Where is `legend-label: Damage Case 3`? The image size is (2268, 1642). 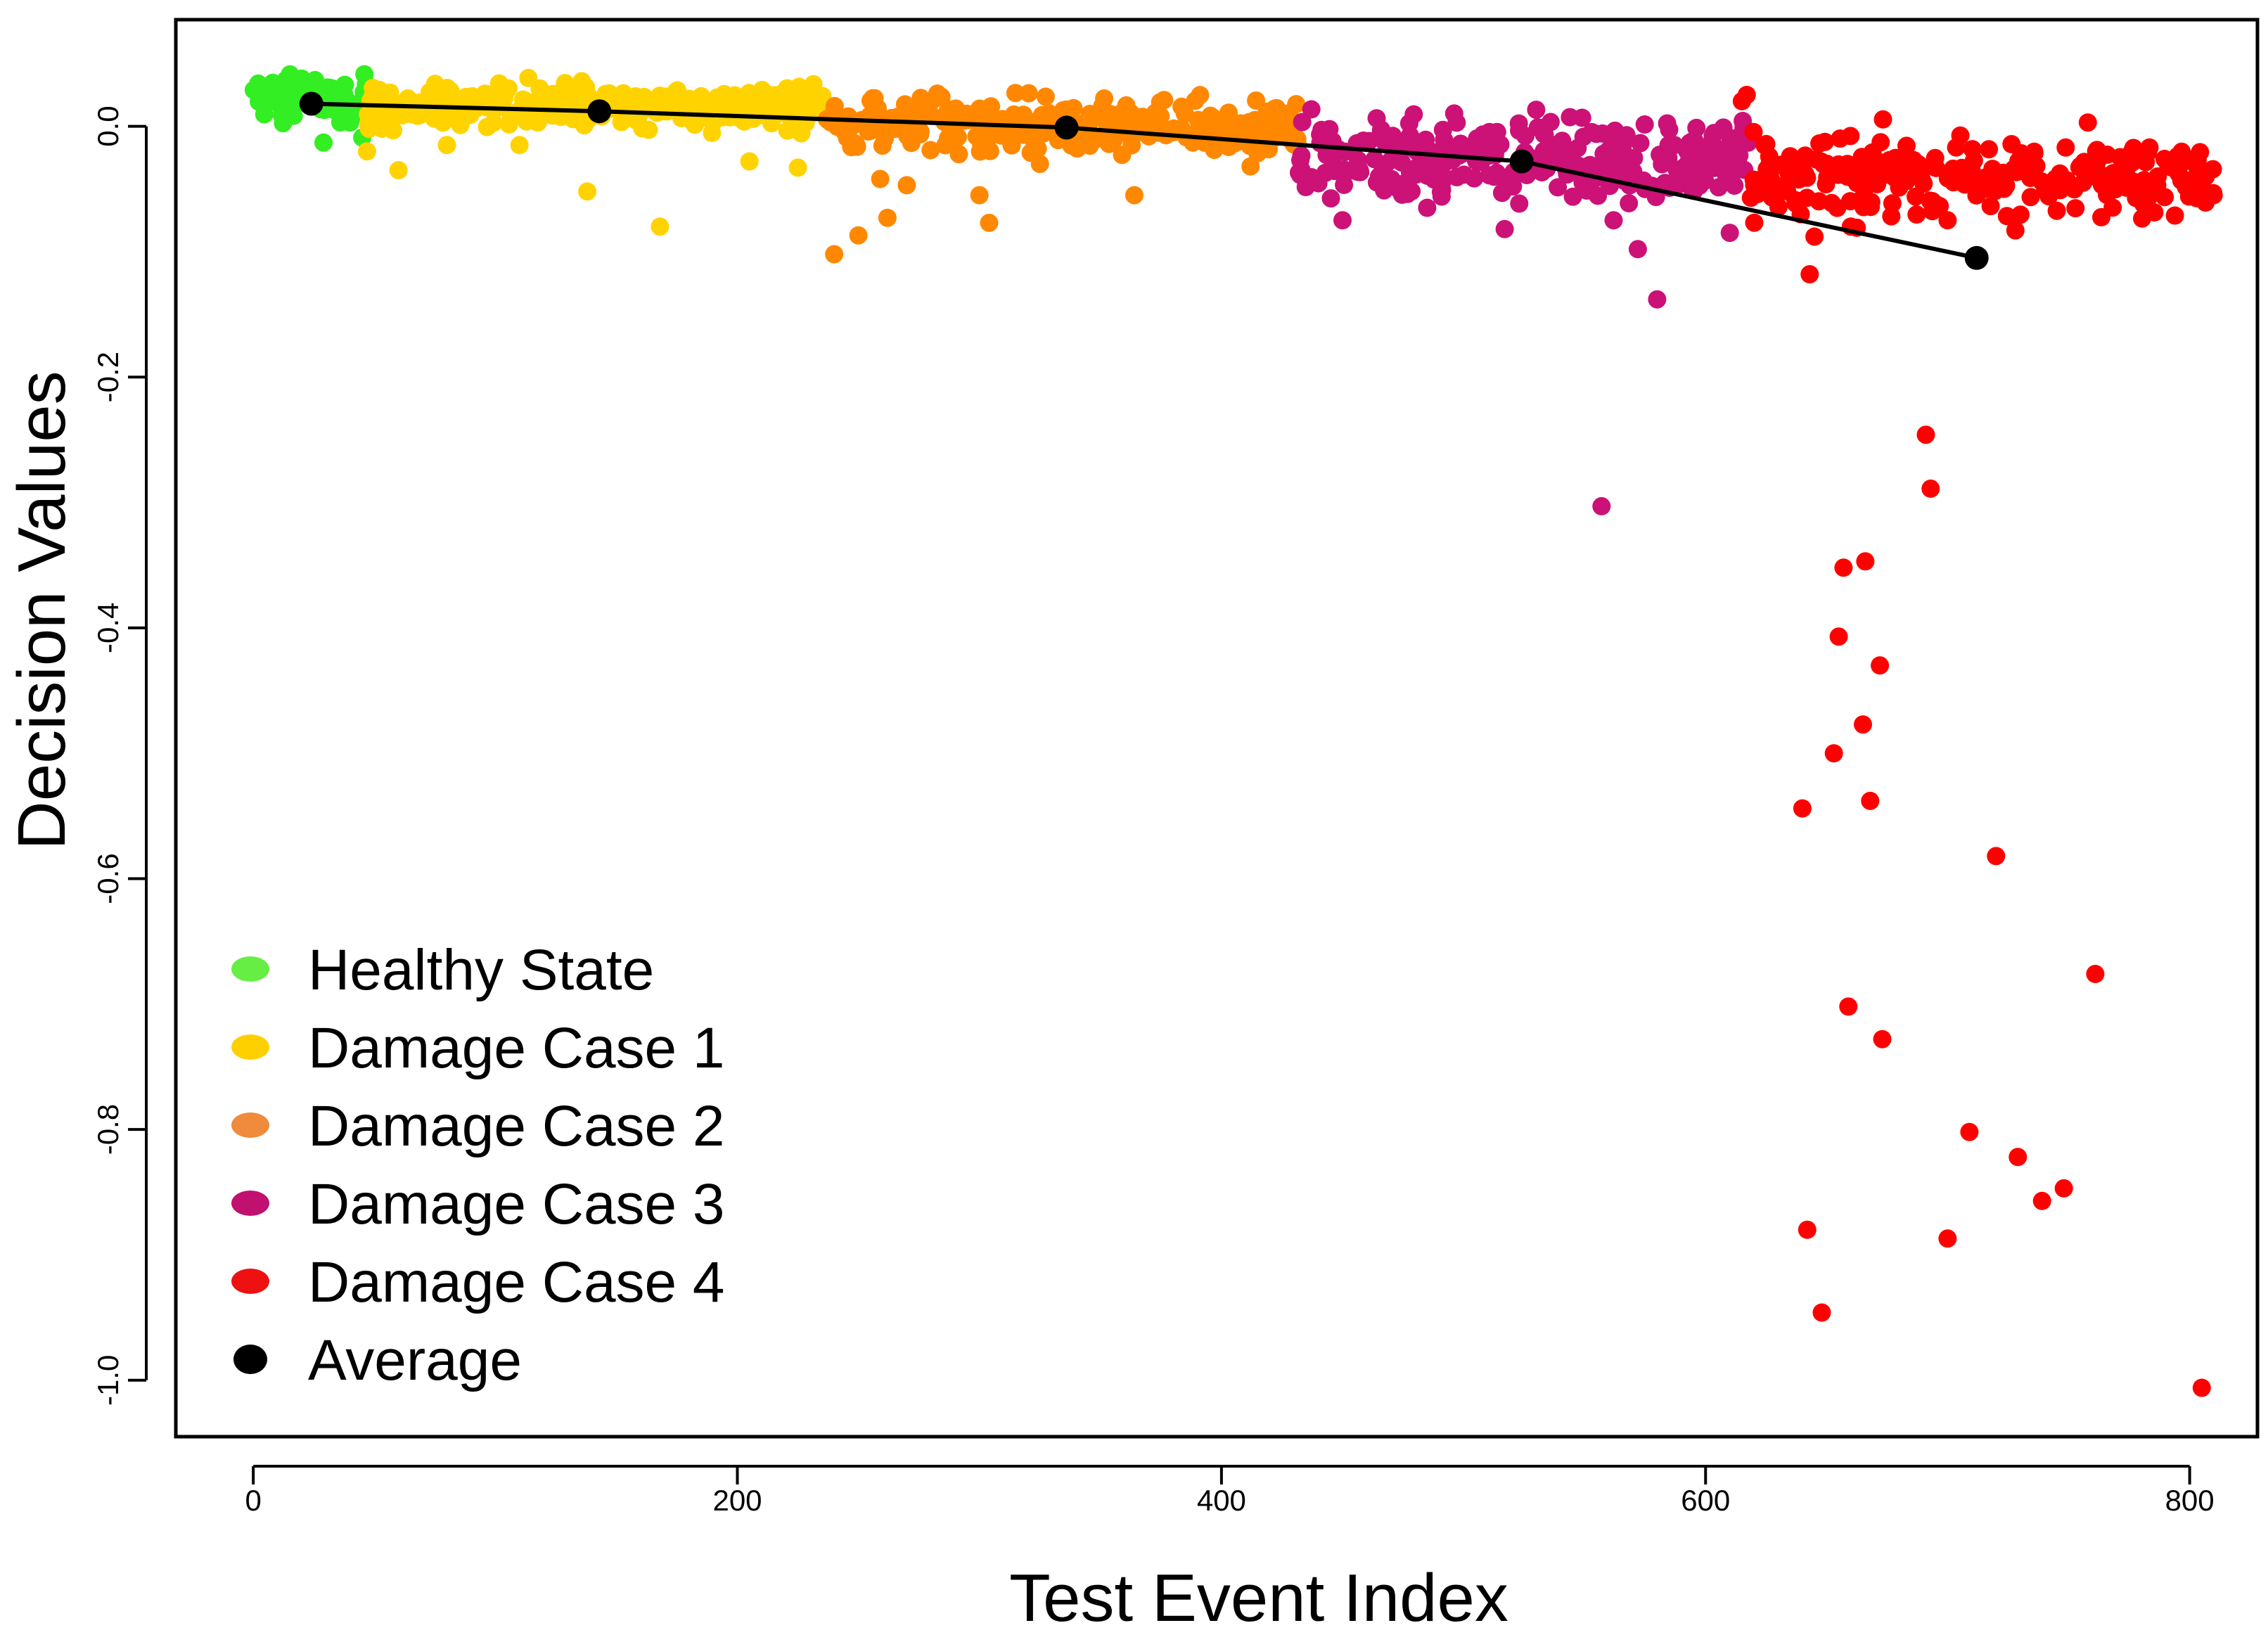
legend-label: Damage Case 3 is located at coordinates (516, 1204).